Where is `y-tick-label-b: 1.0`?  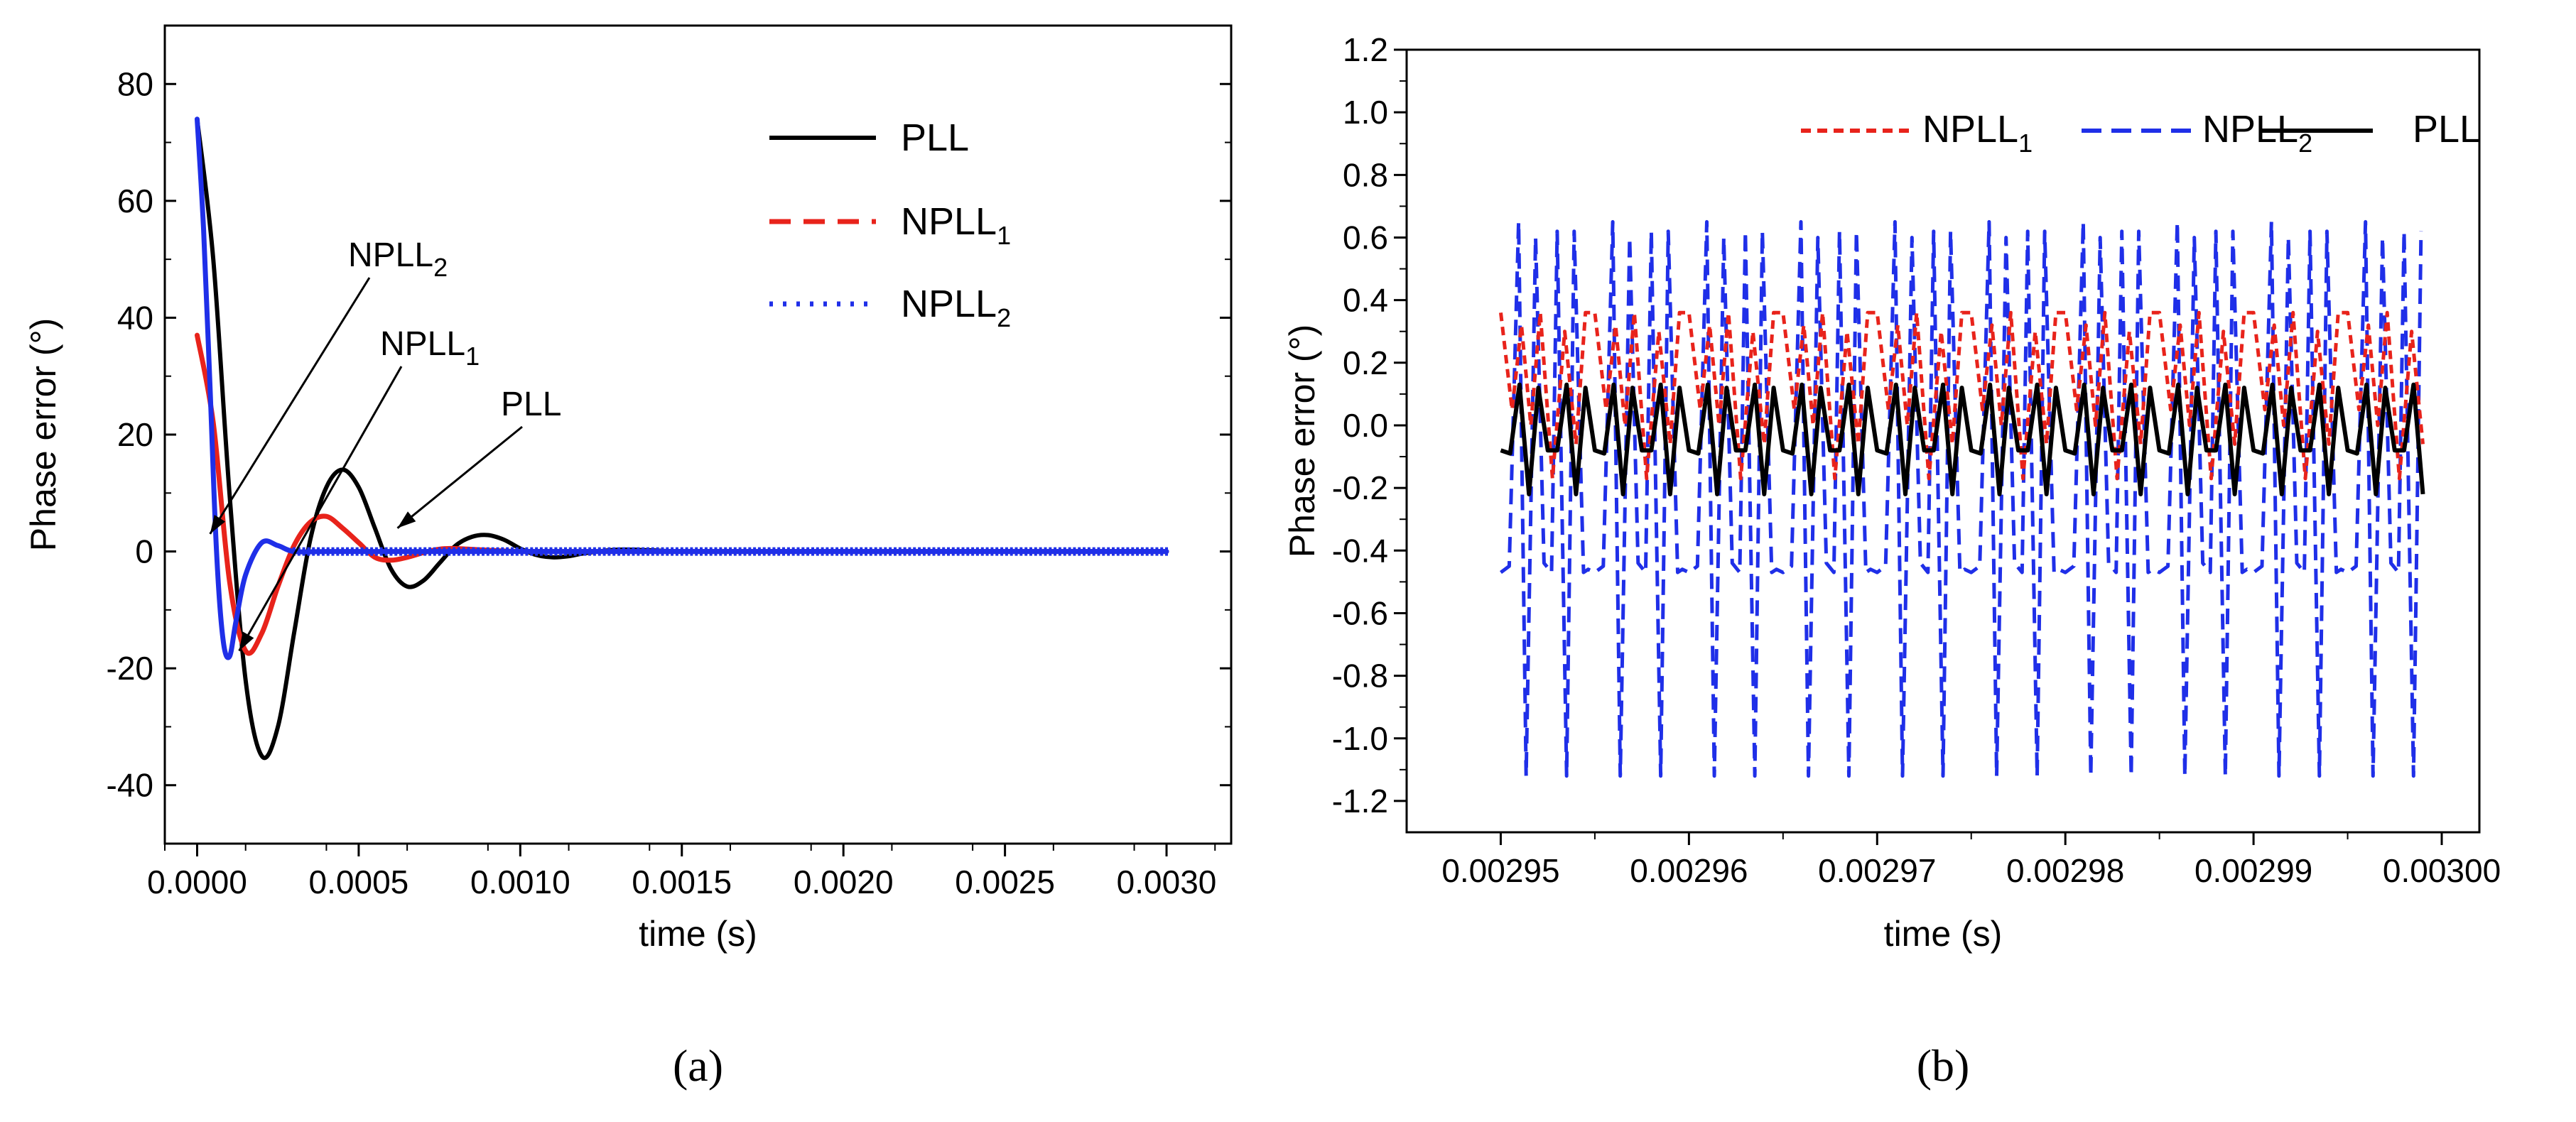 y-tick-label-b: 1.0 is located at coordinates (1365, 113).